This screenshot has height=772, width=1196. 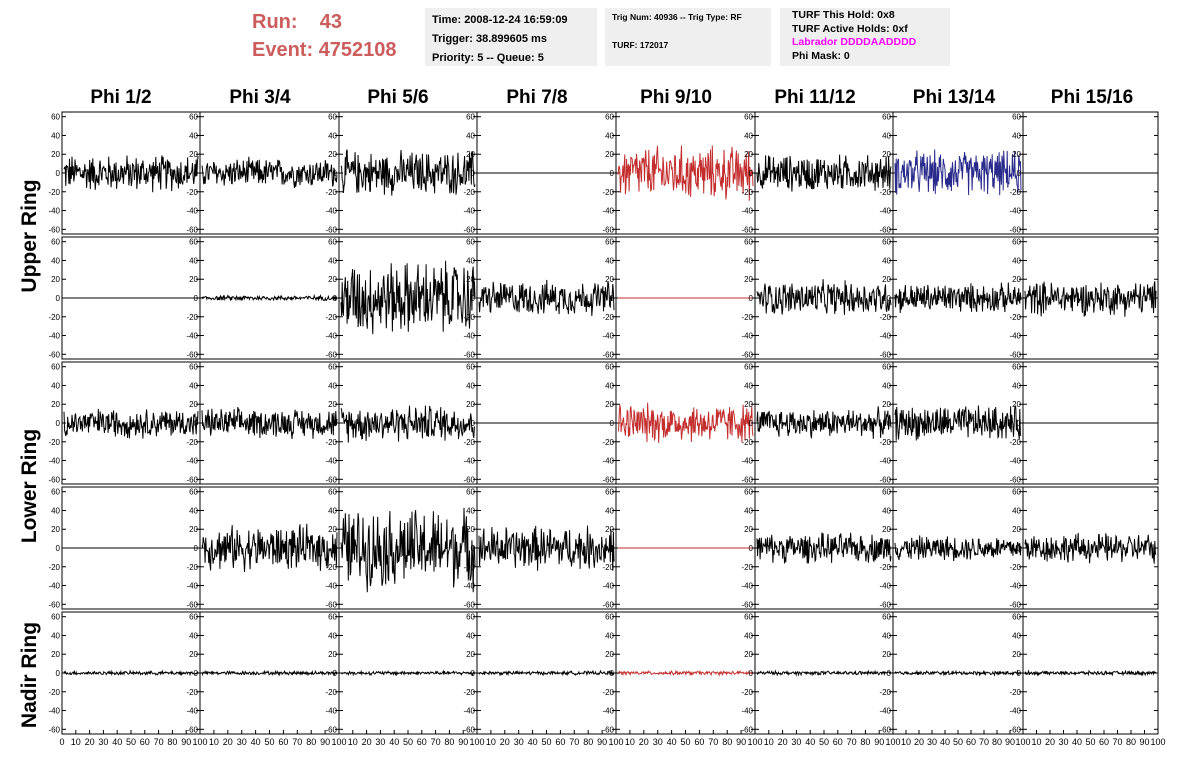 What do you see at coordinates (843, 15) in the screenshot?
I see `turf-this-hold: TURF This Hold: 0x8` at bounding box center [843, 15].